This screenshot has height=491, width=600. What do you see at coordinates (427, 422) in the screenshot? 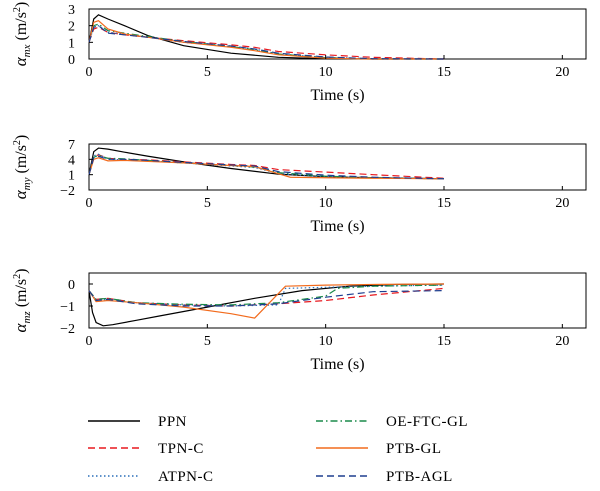
I see `legend-label: OE-FTC-GL` at bounding box center [427, 422].